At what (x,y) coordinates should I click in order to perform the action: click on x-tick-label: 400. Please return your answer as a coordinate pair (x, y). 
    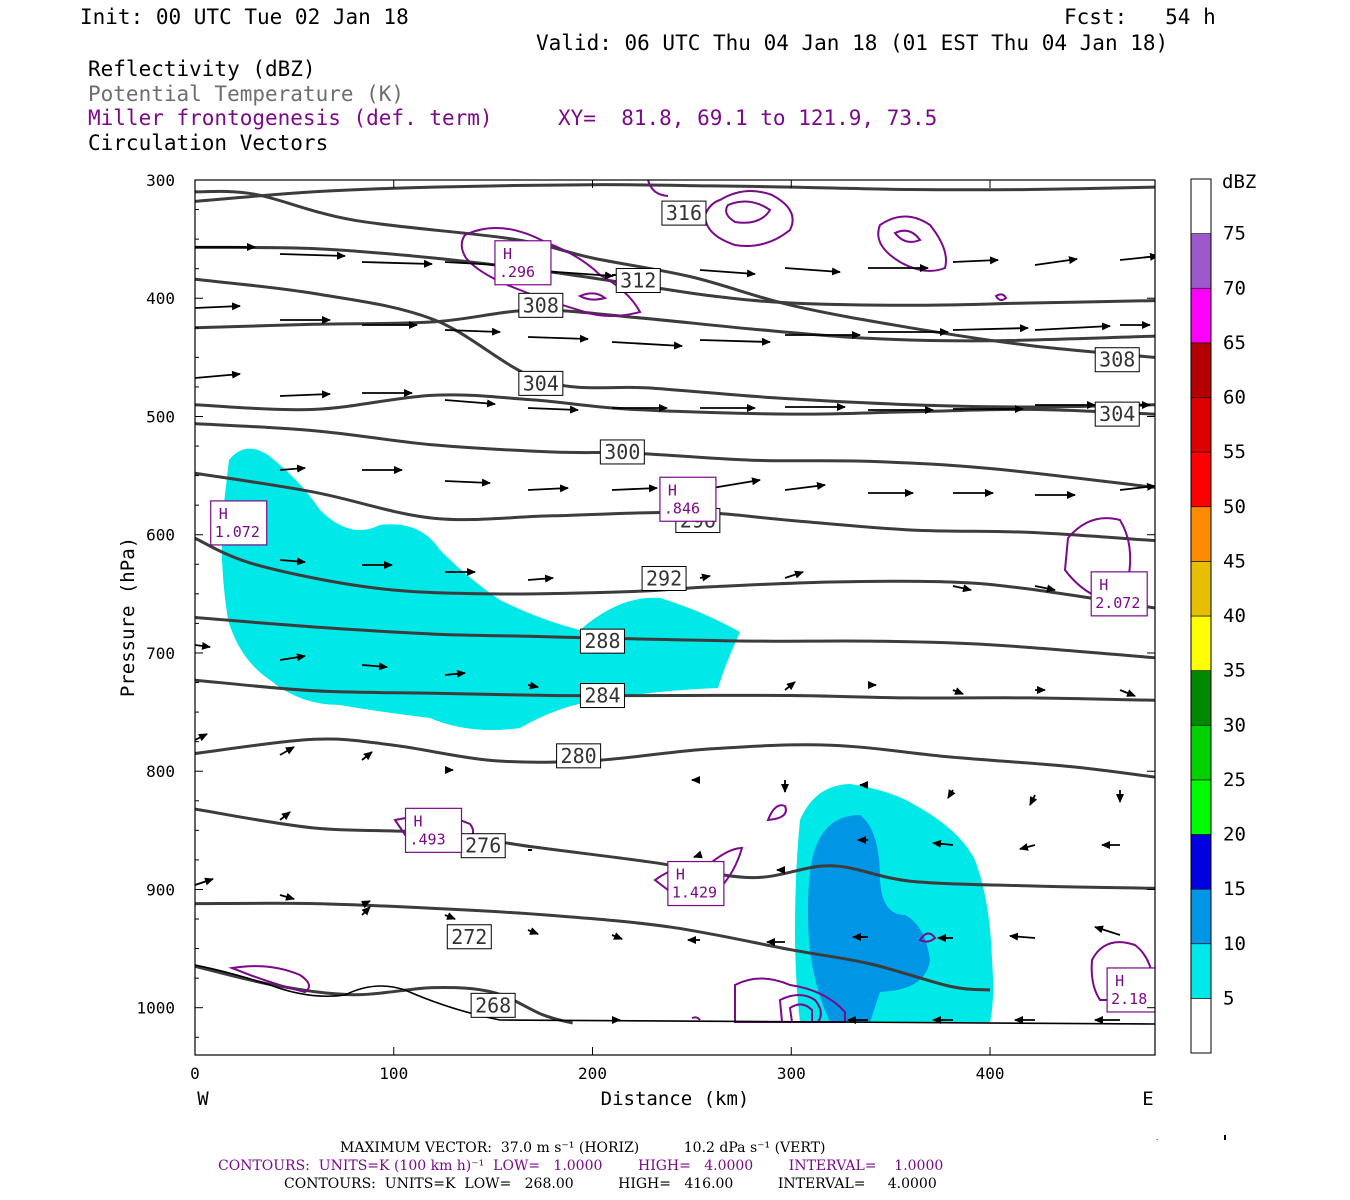
    Looking at the image, I should click on (990, 1073).